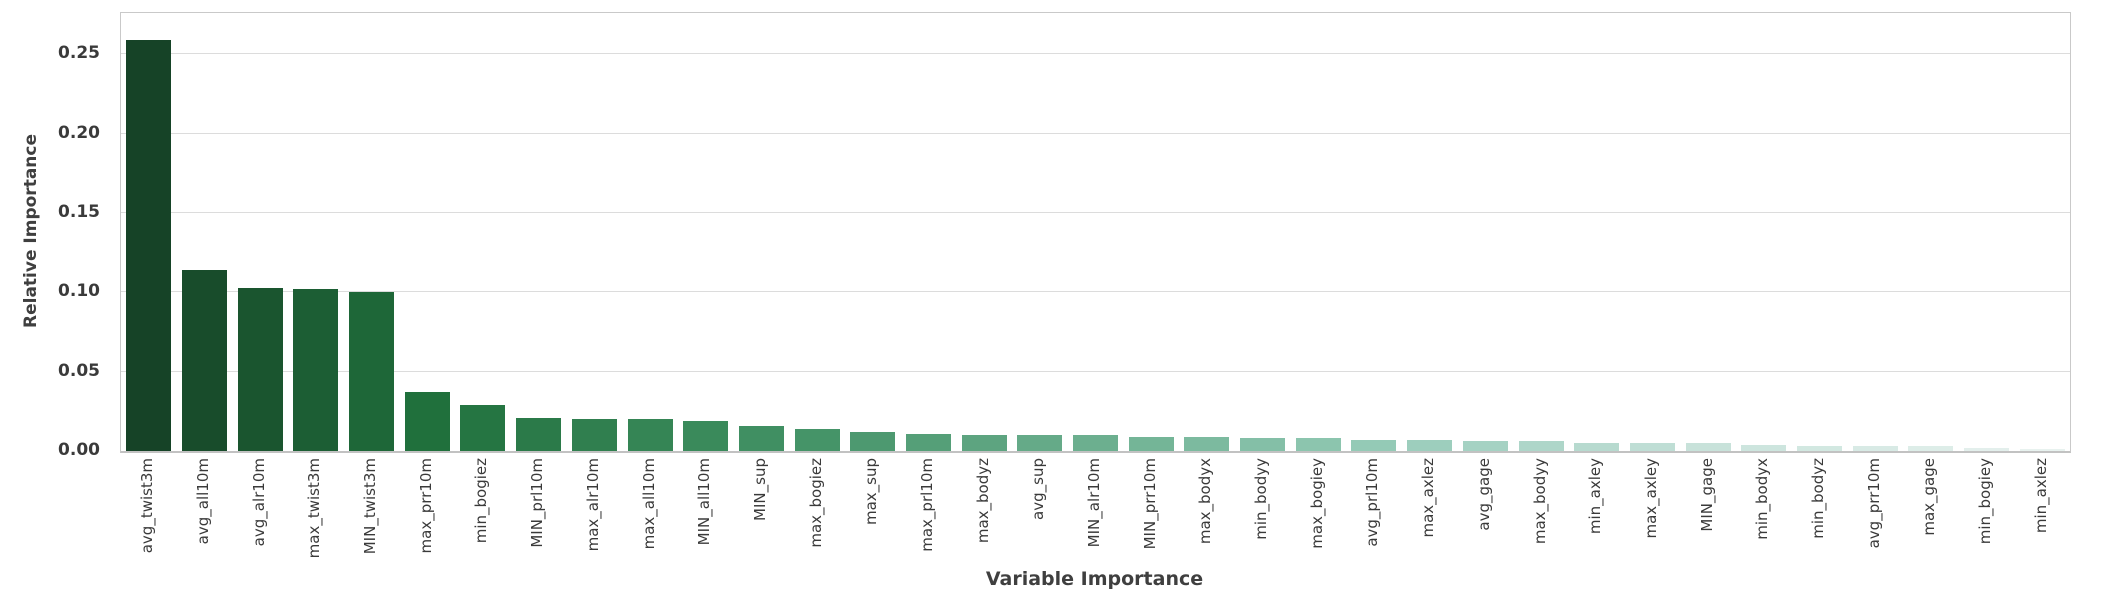 The height and width of the screenshot is (608, 2102). What do you see at coordinates (1429, 512) in the screenshot?
I see `x-tick-cell: max_axlez` at bounding box center [1429, 512].